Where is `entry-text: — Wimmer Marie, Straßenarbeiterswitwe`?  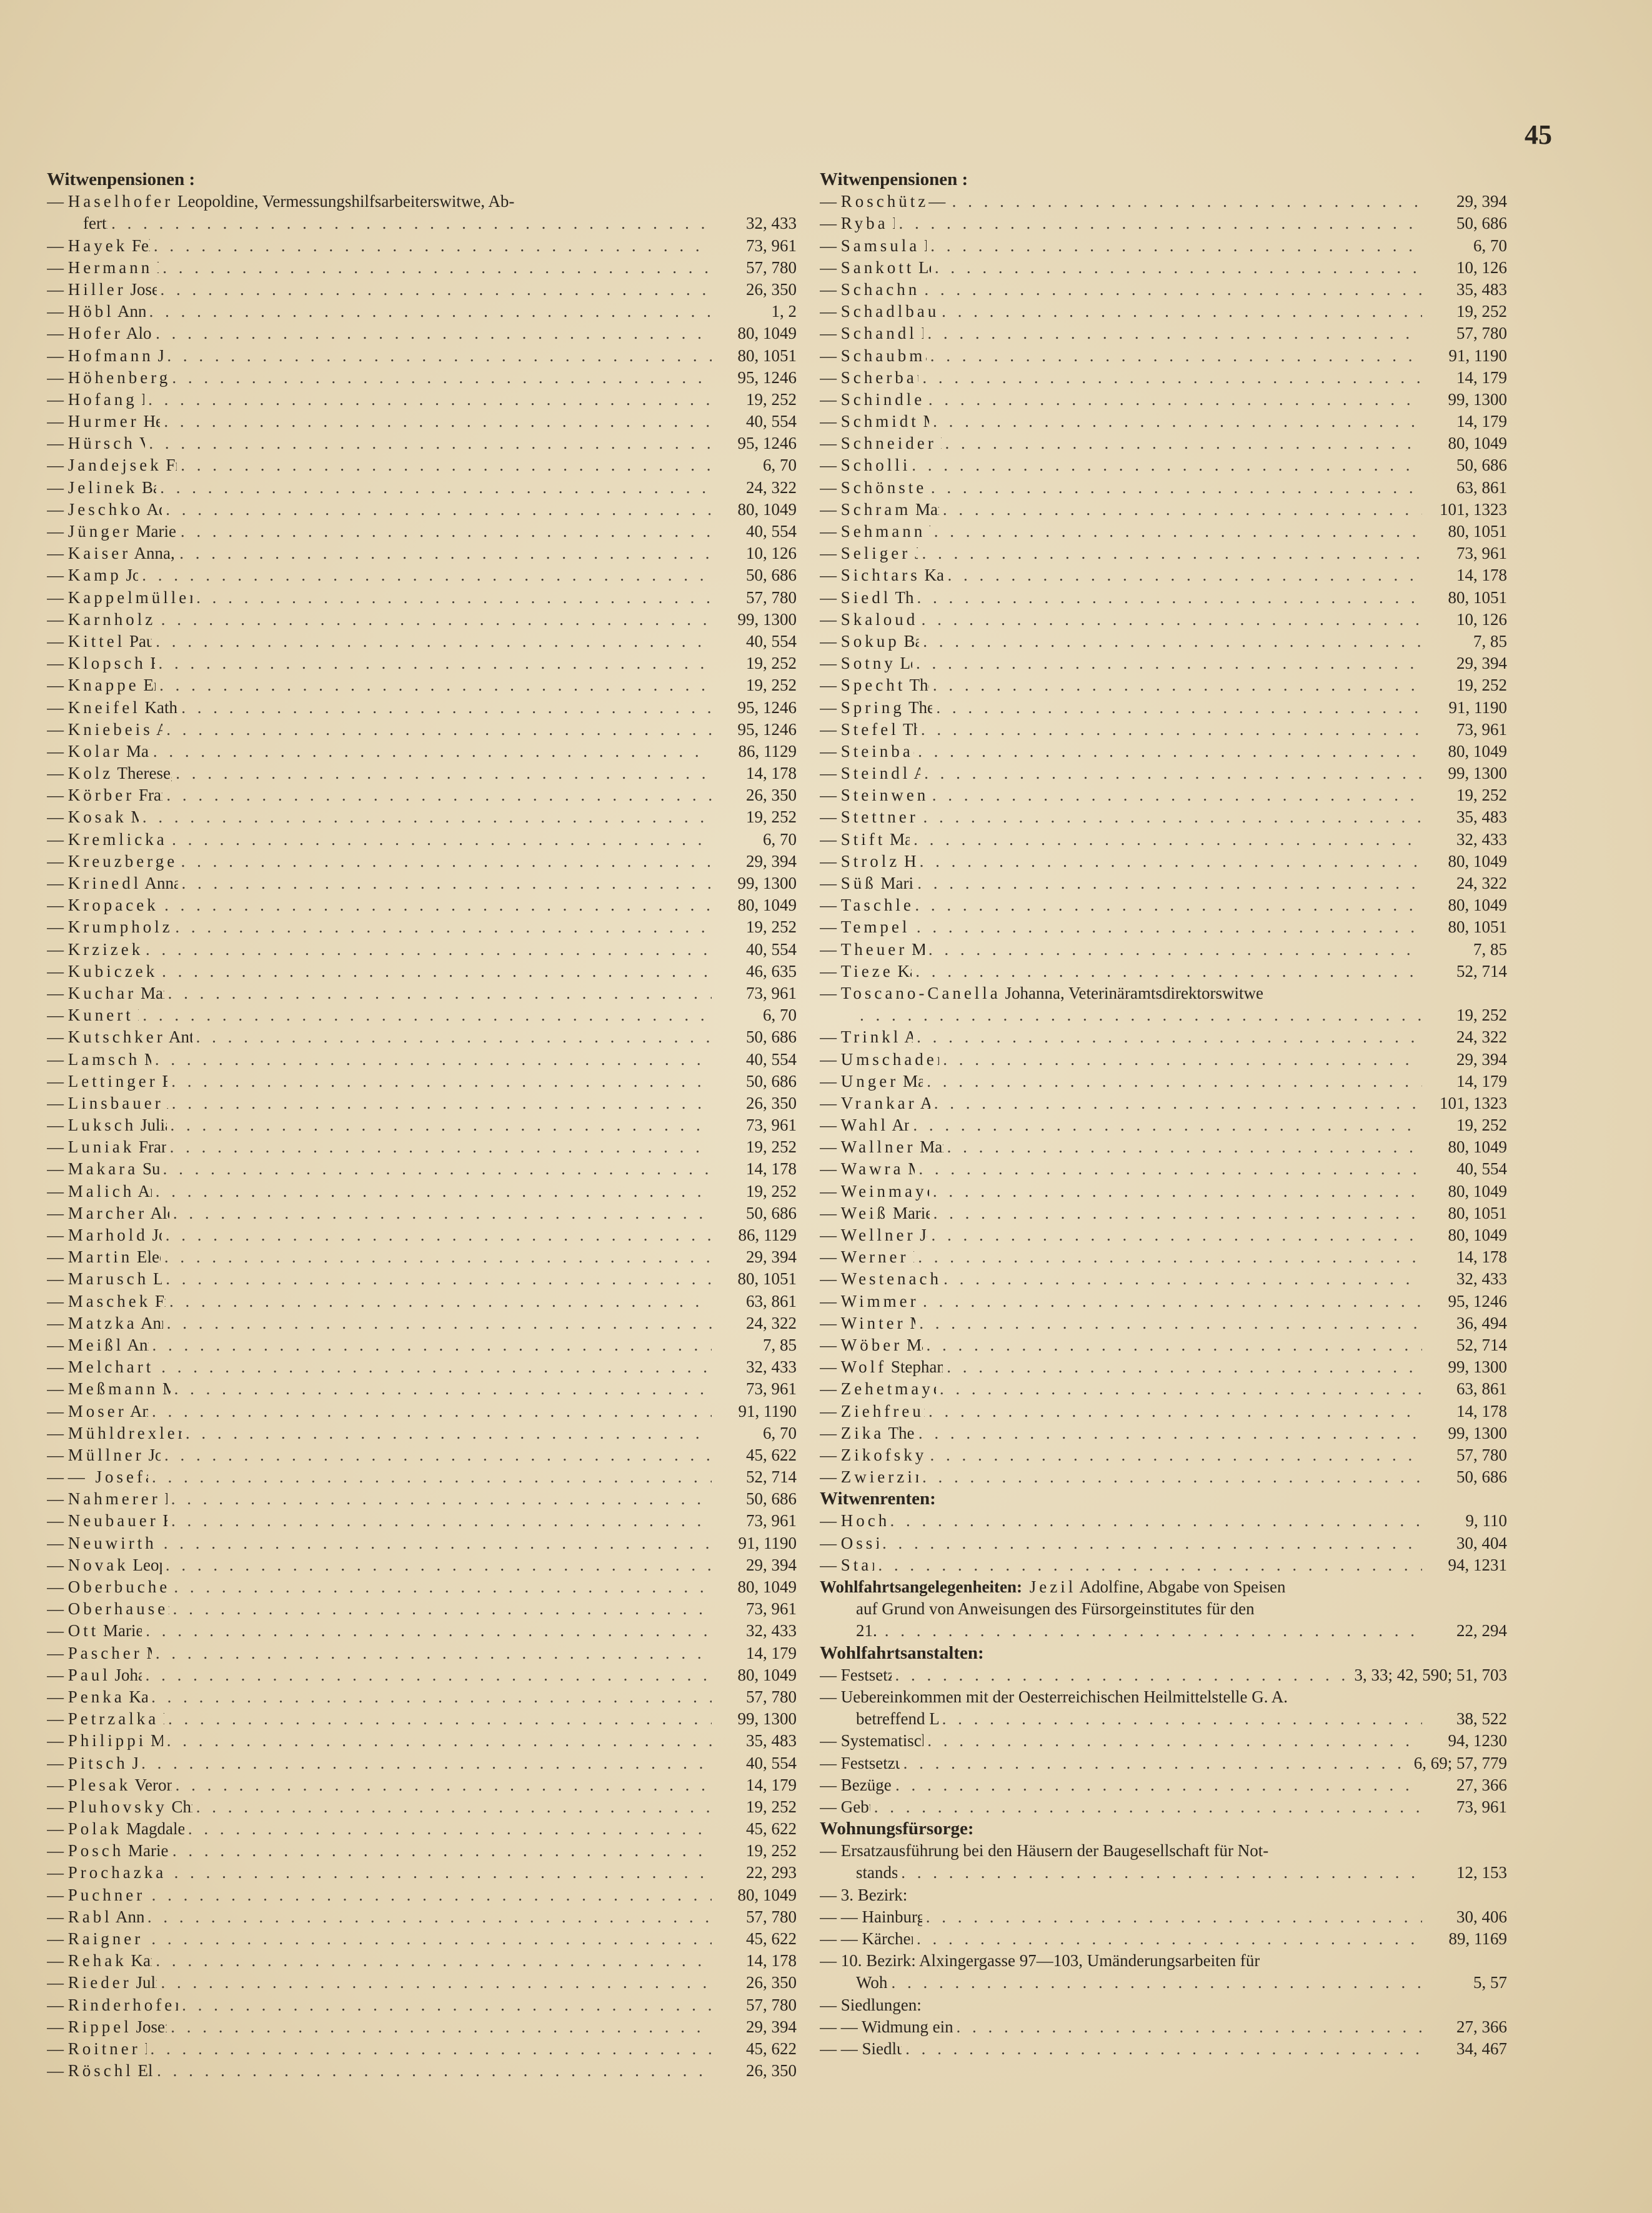
entry-text: — Wimmer Marie, Straßenarbeiterswitwe is located at coordinates (870, 1301).